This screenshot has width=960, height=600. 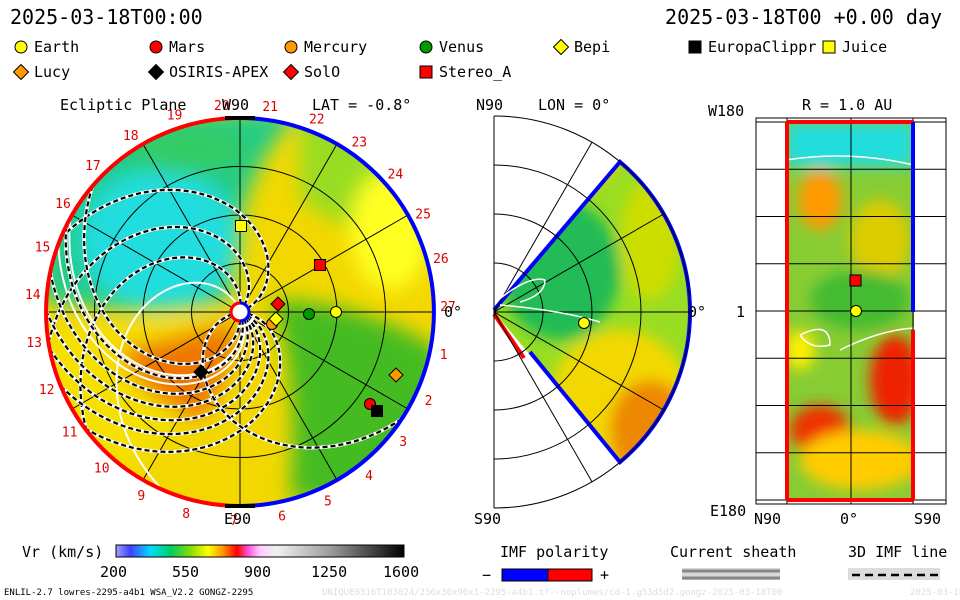 I want to click on day-number-label: 14, so click(x=33, y=295).